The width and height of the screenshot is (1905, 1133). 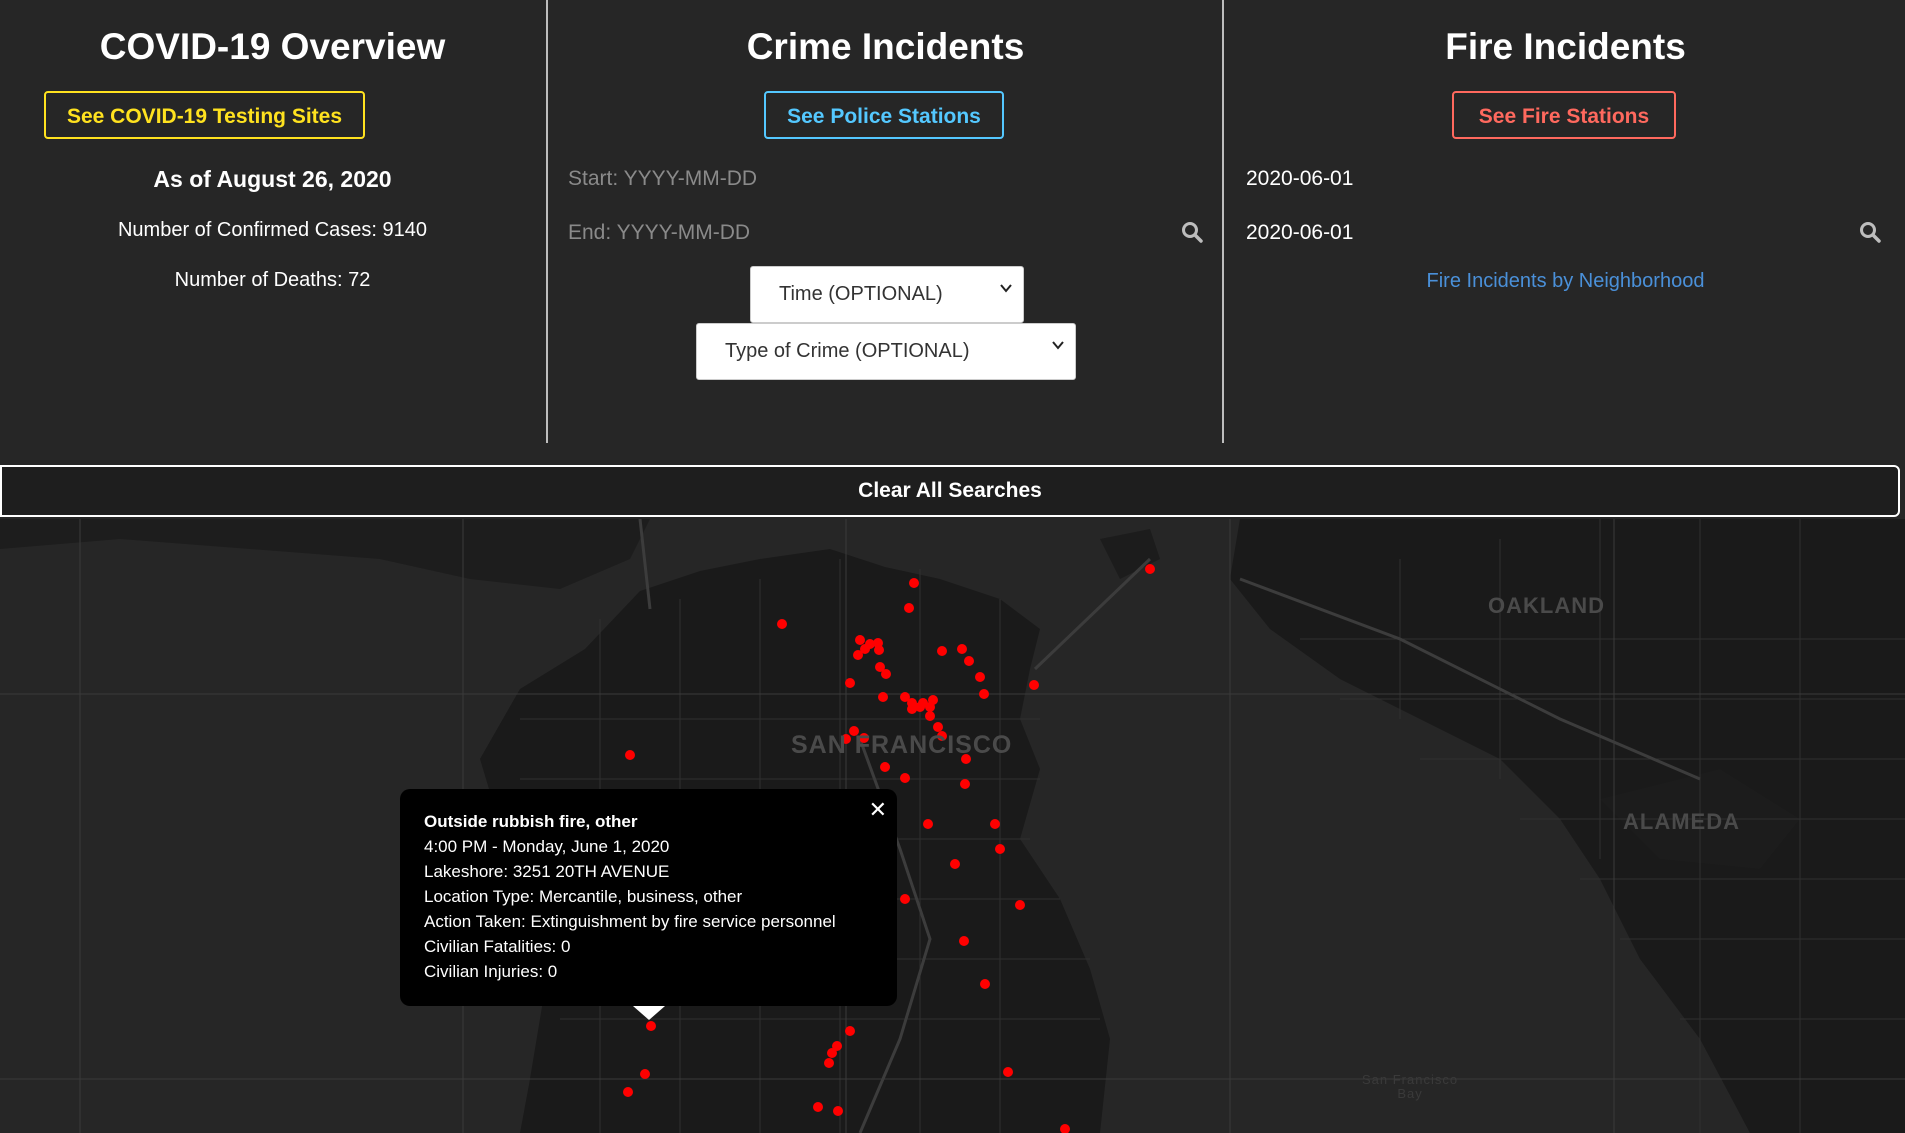 I want to click on police-stations-button: See Police Stations, so click(x=884, y=115).